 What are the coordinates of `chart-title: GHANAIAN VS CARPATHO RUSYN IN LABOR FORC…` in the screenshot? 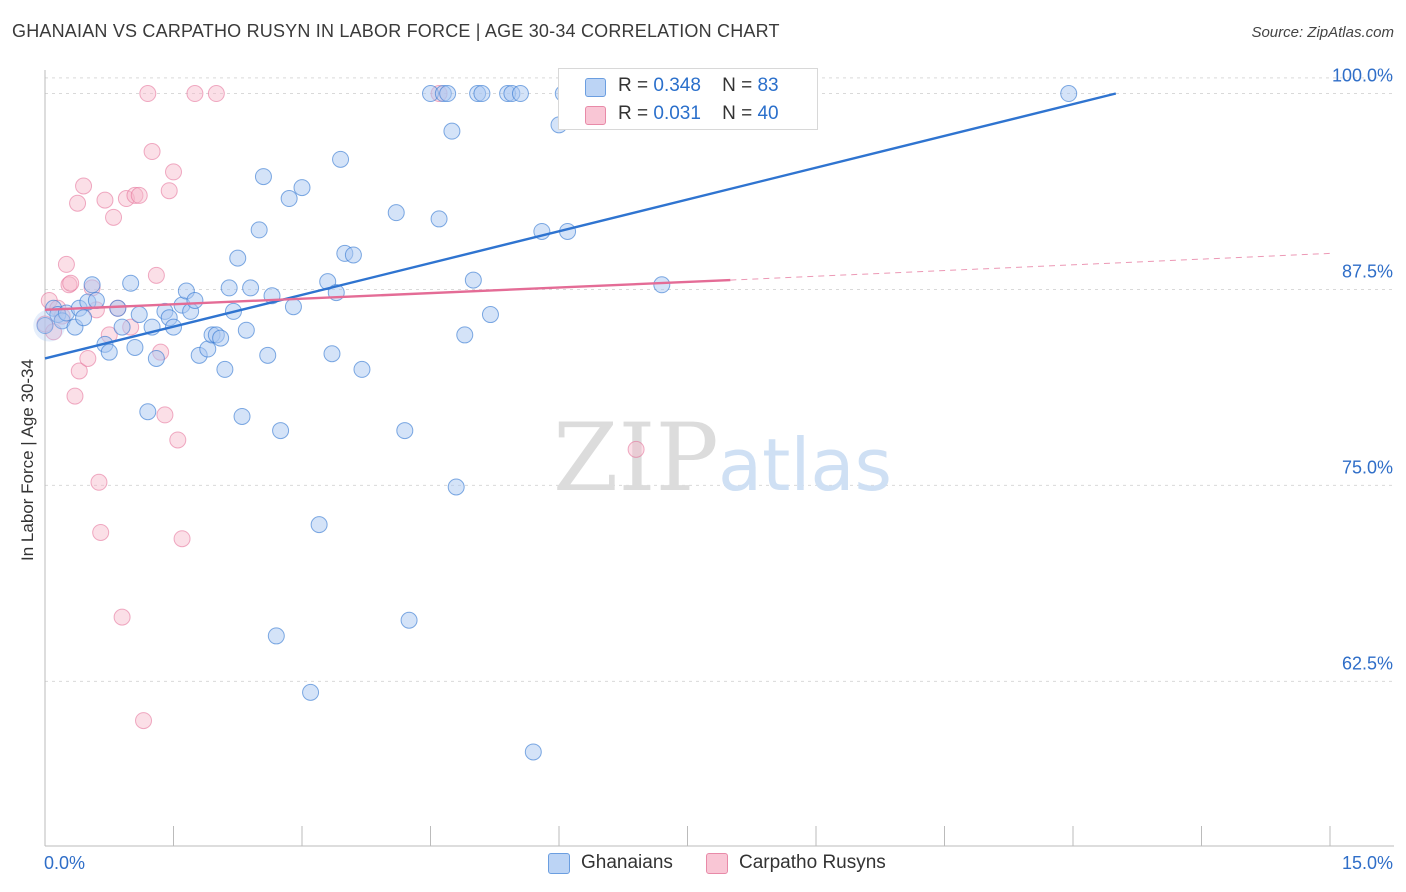 It's located at (396, 31).